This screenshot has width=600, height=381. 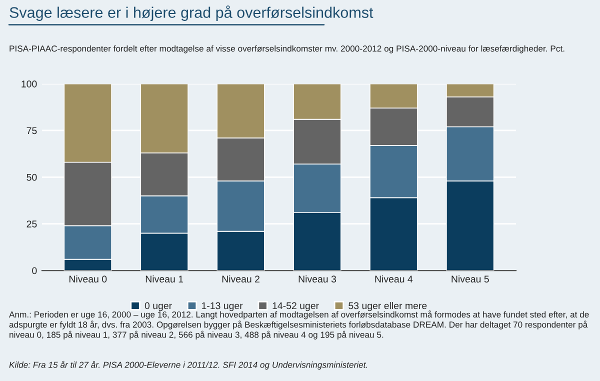 I want to click on x-tick-label: Niveau 2, so click(x=241, y=279).